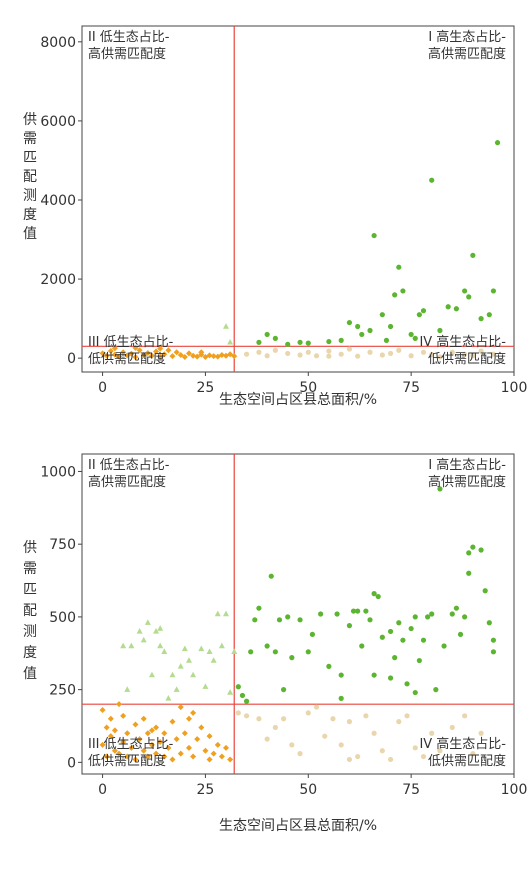 The height and width of the screenshot is (872, 532). I want to click on x-tick-label: 50, so click(308, 388).